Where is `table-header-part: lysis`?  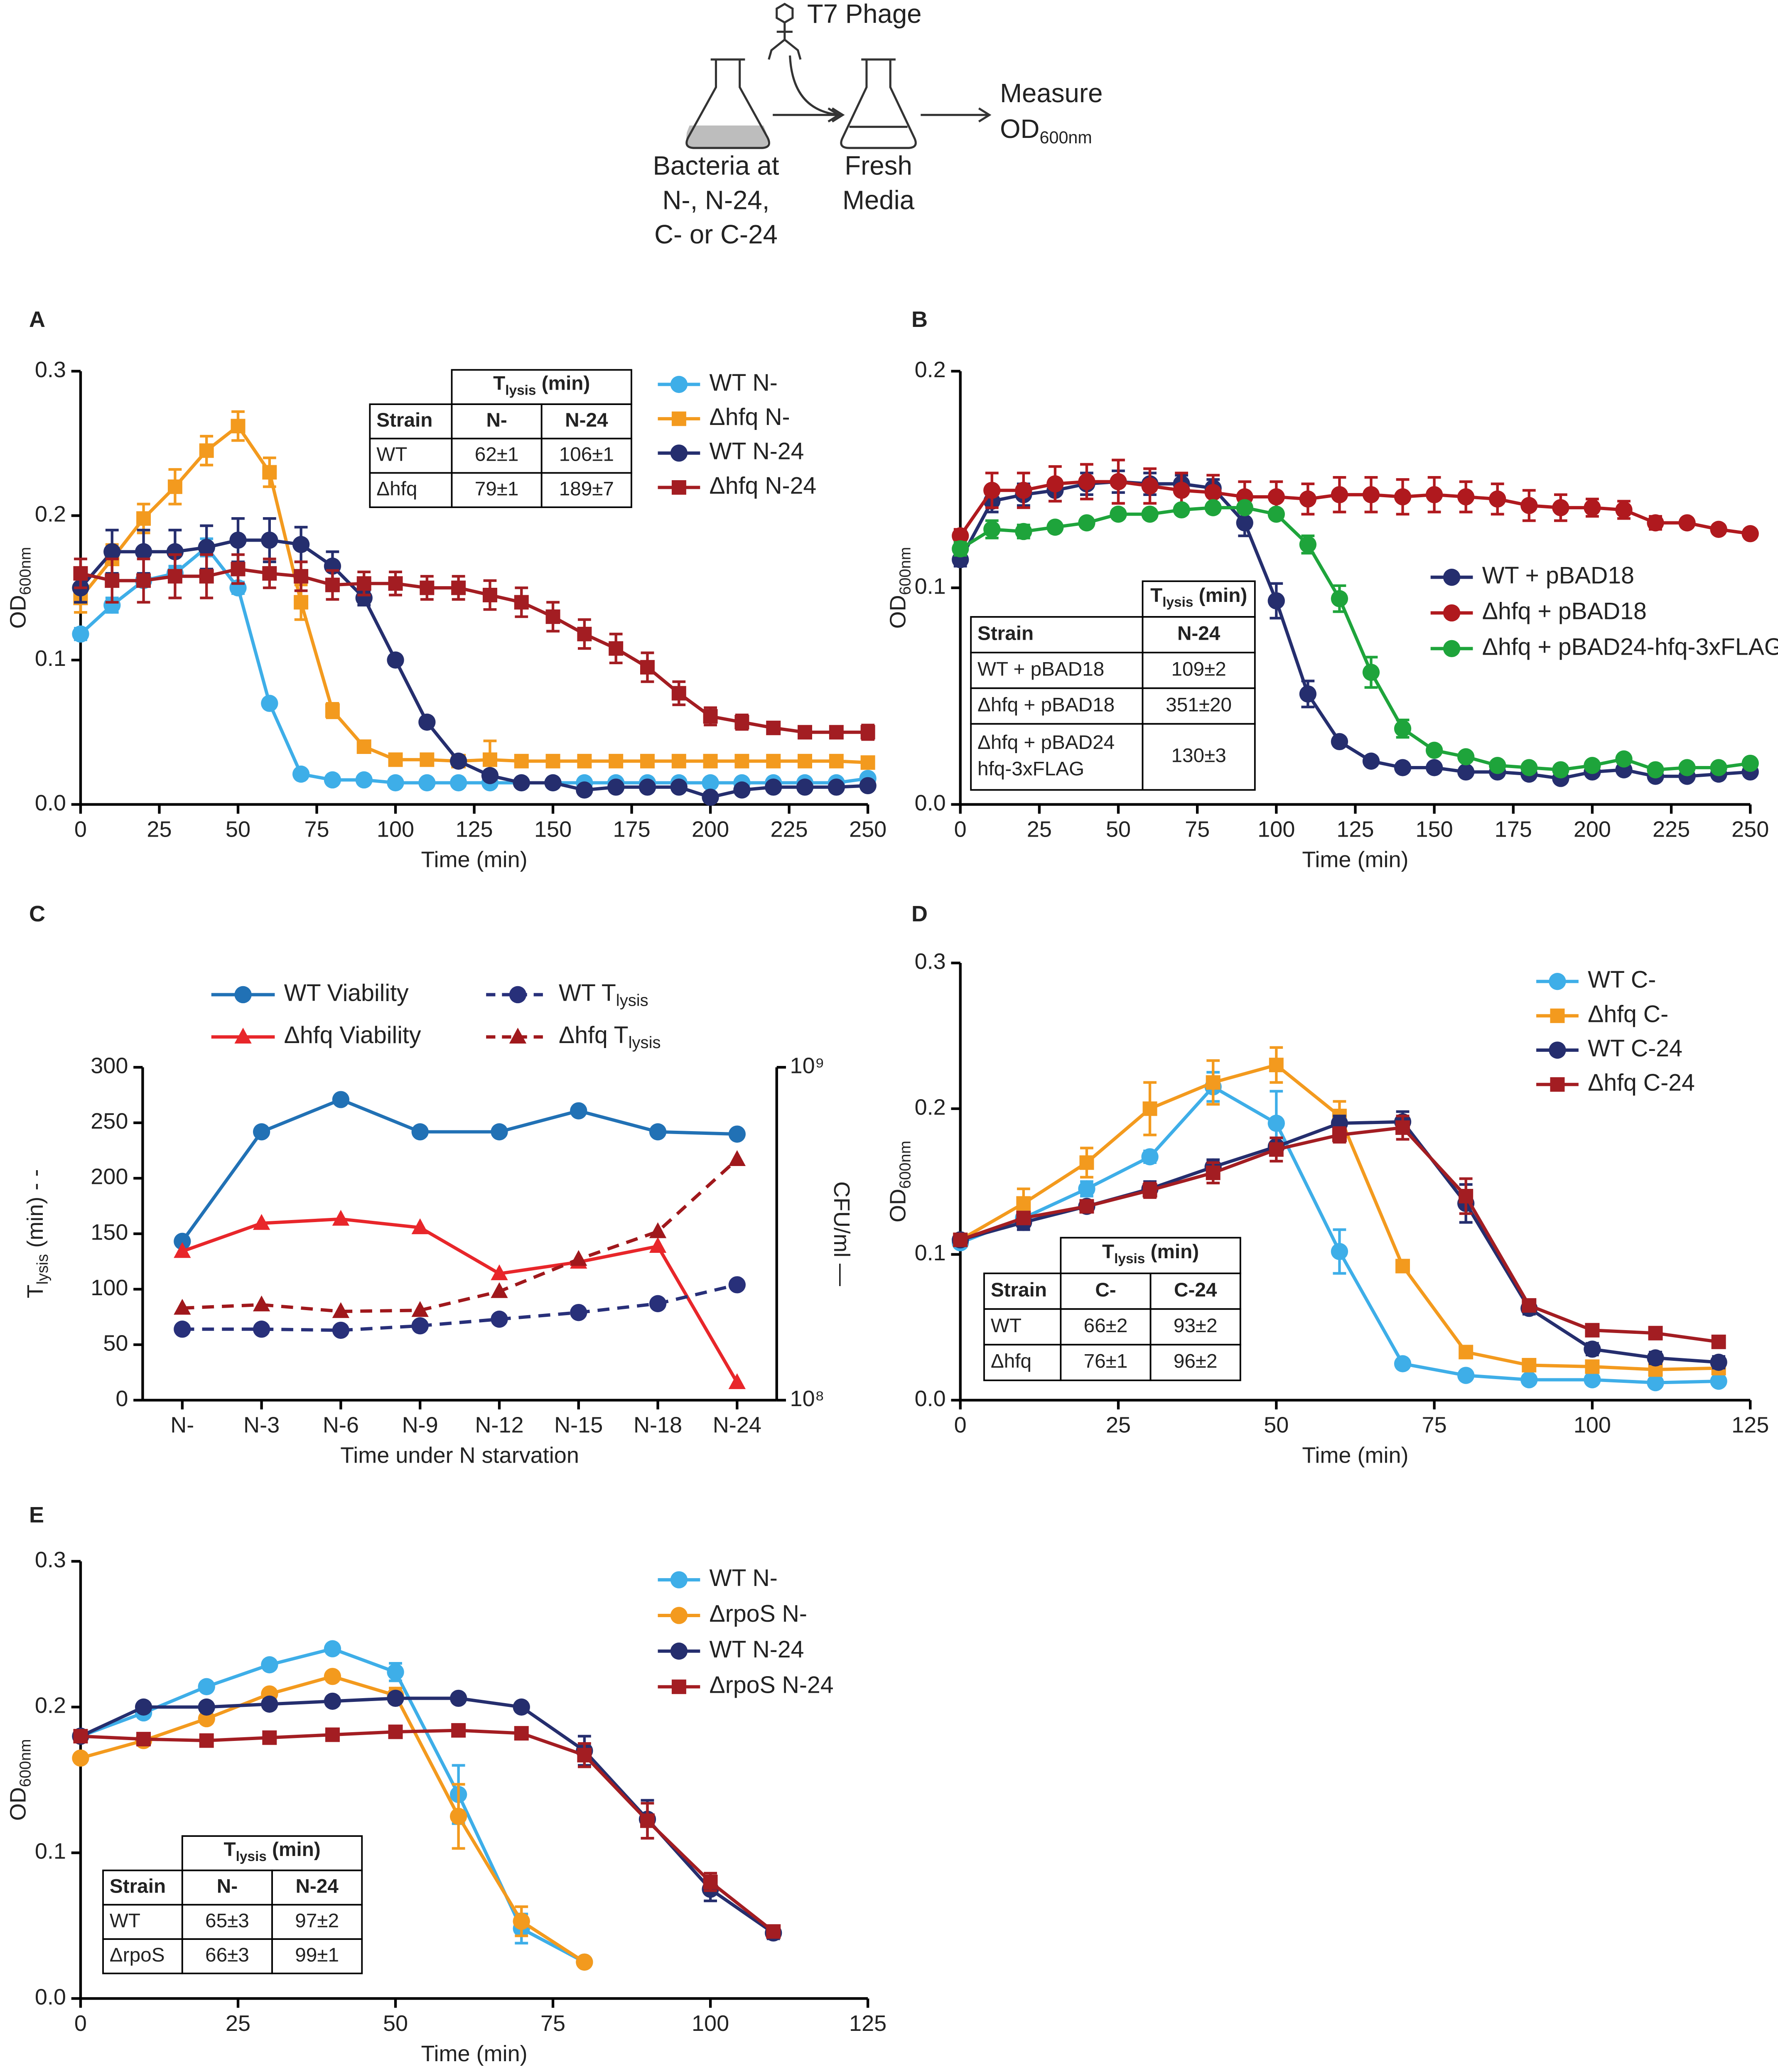 table-header-part: lysis is located at coordinates (520, 391).